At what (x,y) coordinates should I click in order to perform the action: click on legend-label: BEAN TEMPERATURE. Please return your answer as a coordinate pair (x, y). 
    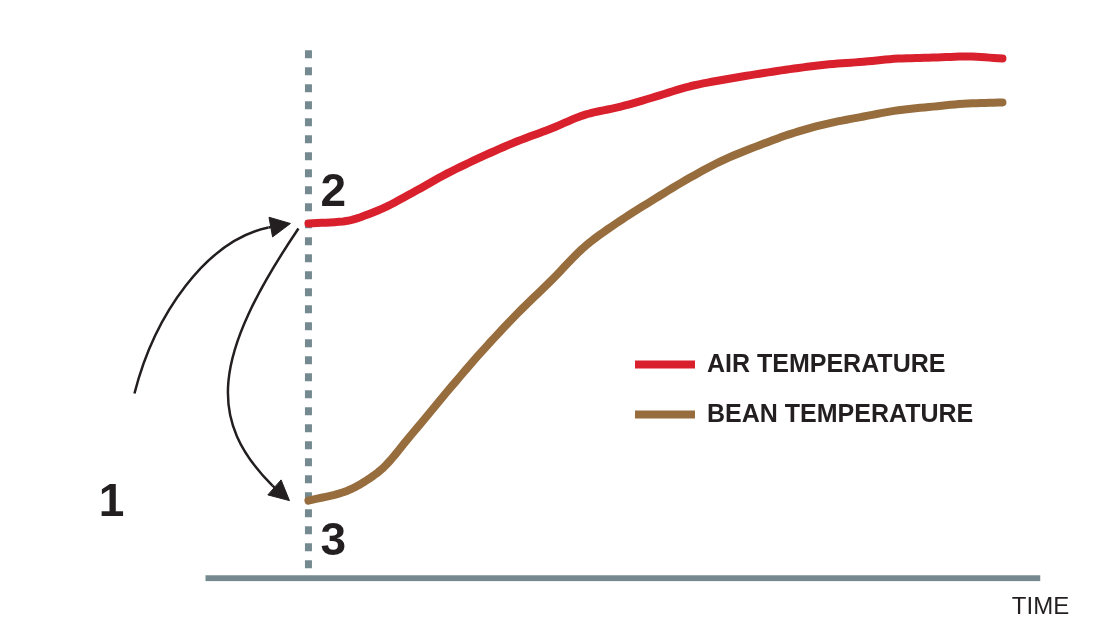
    Looking at the image, I should click on (840, 414).